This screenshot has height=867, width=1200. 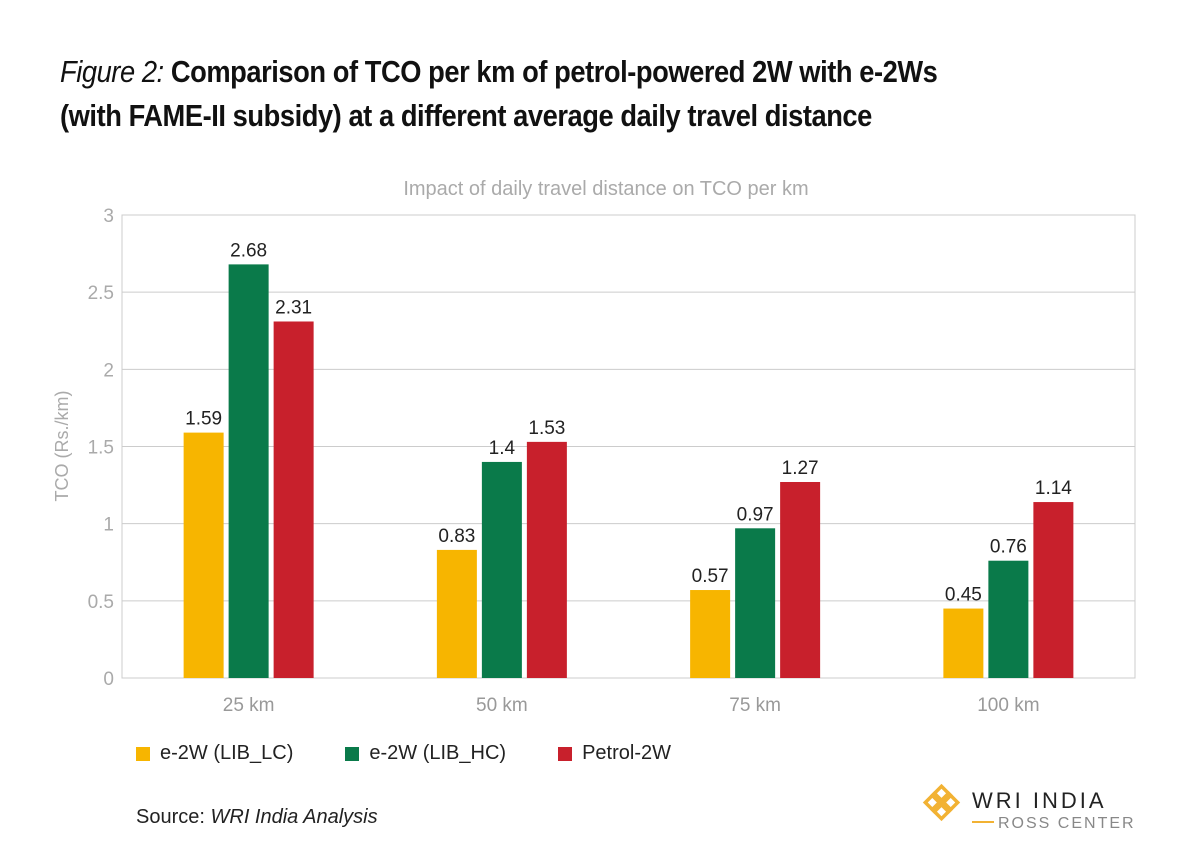 I want to click on data-label: 1.14, so click(x=1053, y=488).